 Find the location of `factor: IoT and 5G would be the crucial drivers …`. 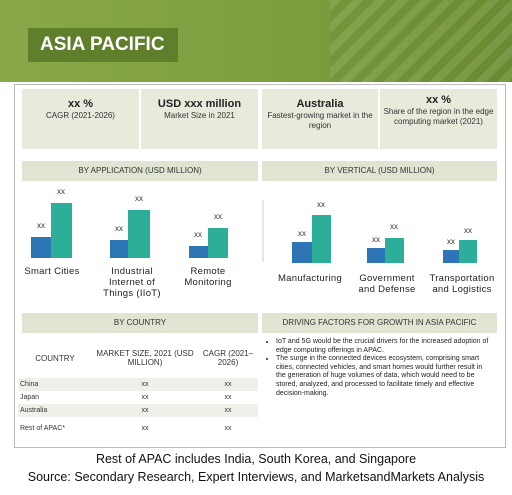

factor: IoT and 5G would be the crucial drivers … is located at coordinates (384, 346).